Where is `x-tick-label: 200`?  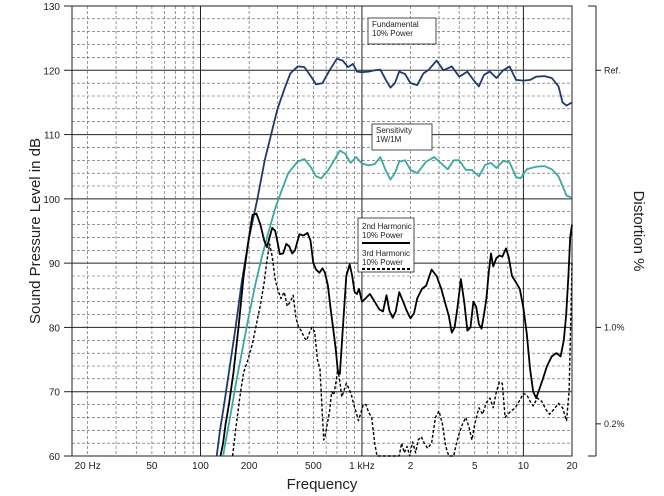 x-tick-label: 200 is located at coordinates (249, 466).